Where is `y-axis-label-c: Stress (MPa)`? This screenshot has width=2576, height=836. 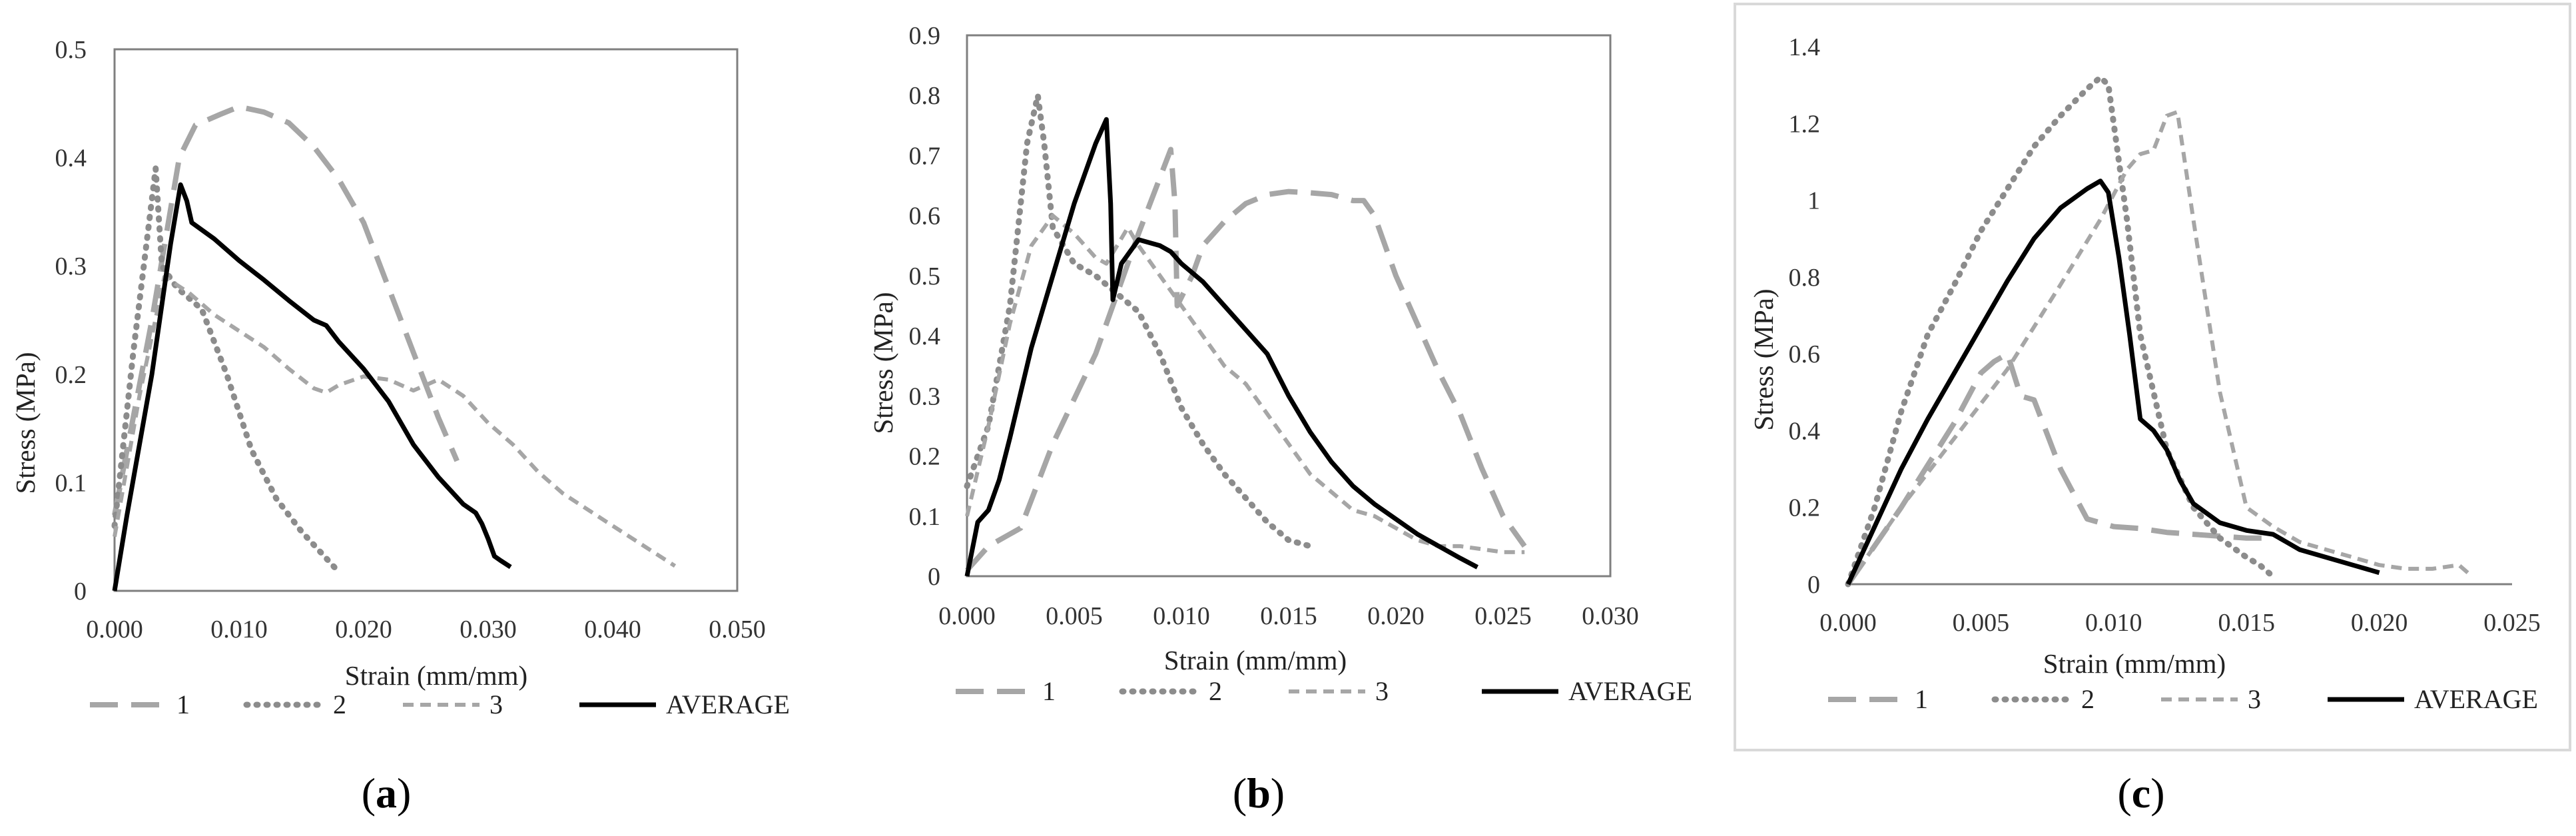
y-axis-label-c: Stress (MPa) is located at coordinates (1763, 360).